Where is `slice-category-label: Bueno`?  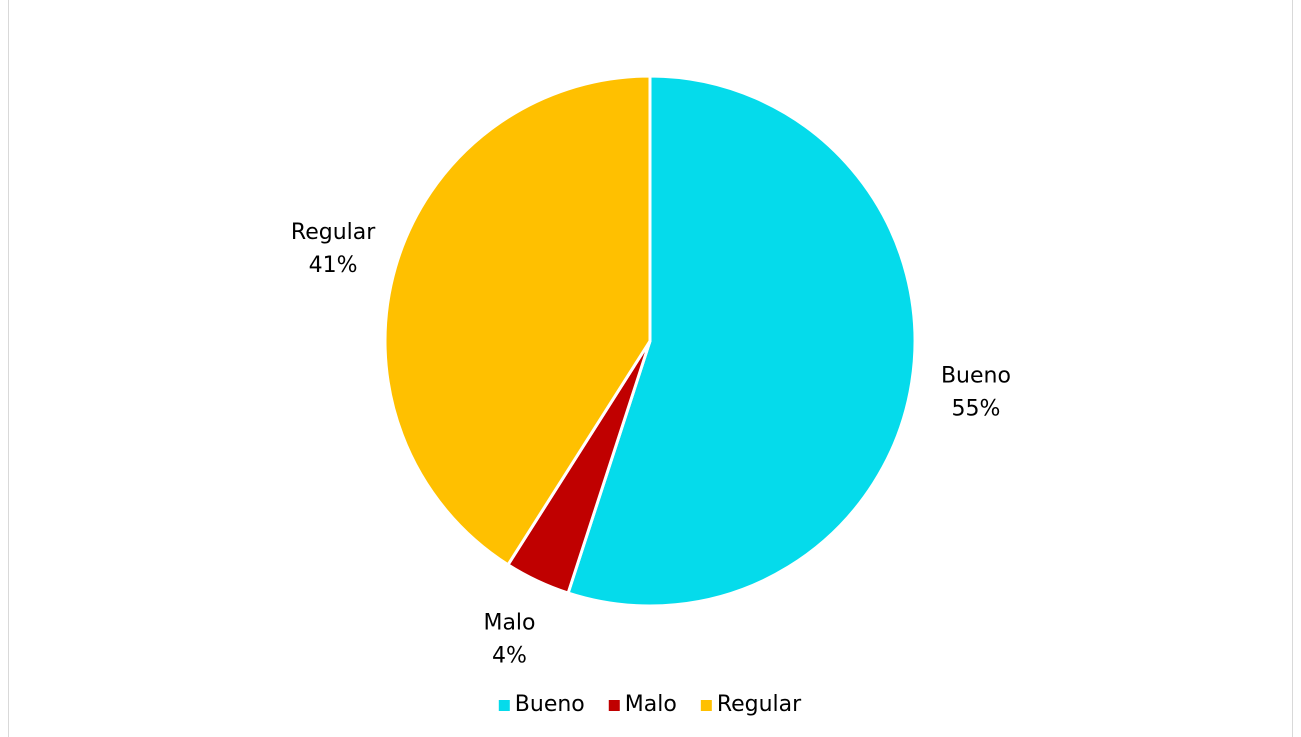 slice-category-label: Bueno is located at coordinates (976, 376).